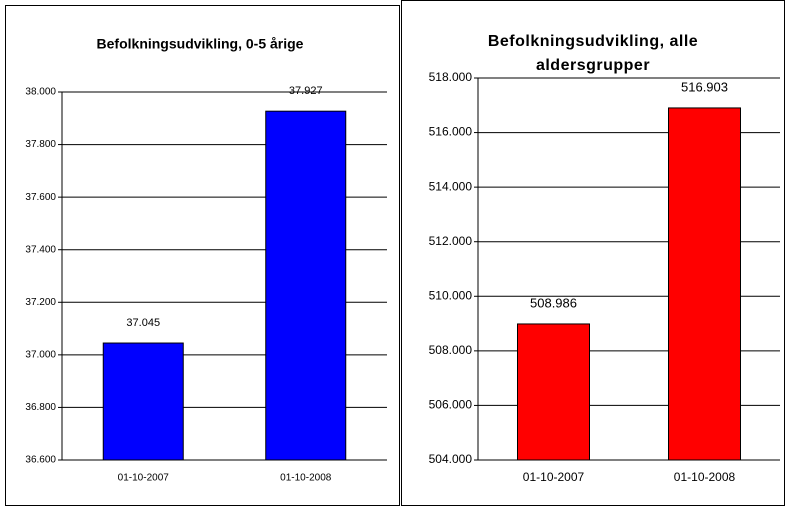 Image resolution: width=796 pixels, height=506 pixels. I want to click on title-line: Befolkningsudvikling, alle, so click(593, 41).